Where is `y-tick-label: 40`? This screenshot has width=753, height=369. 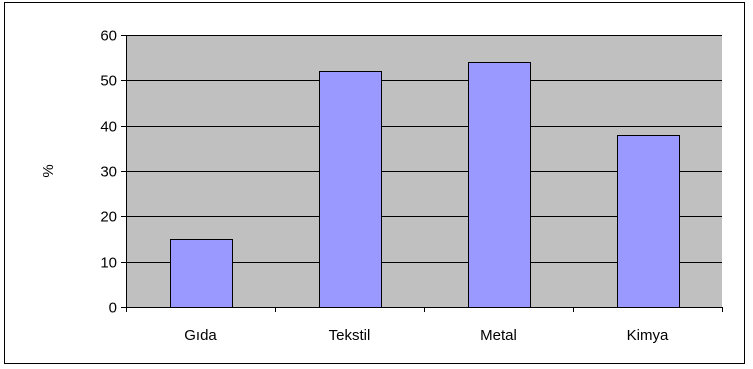 y-tick-label: 40 is located at coordinates (108, 127).